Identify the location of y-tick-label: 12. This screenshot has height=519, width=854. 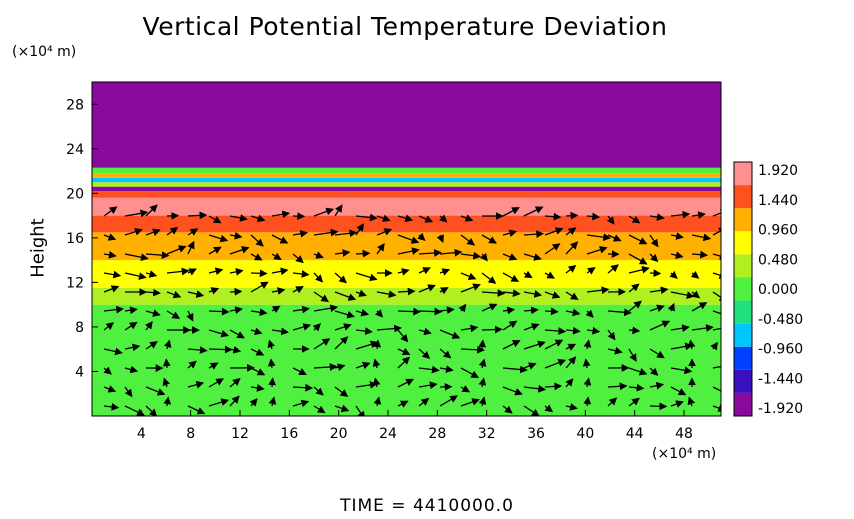
(75, 283).